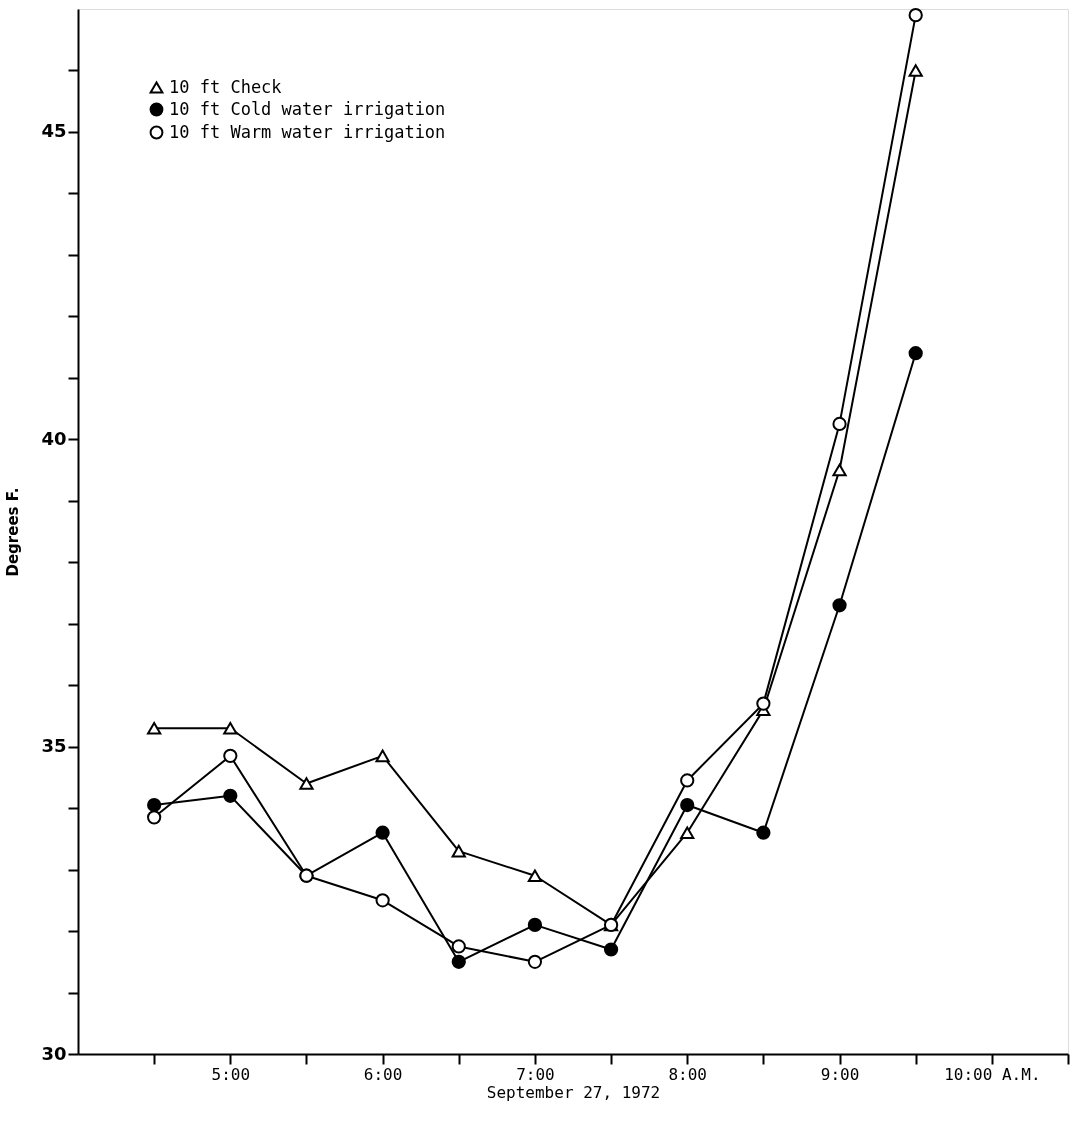  What do you see at coordinates (54, 746) in the screenshot?
I see `y-tick-label: 35` at bounding box center [54, 746].